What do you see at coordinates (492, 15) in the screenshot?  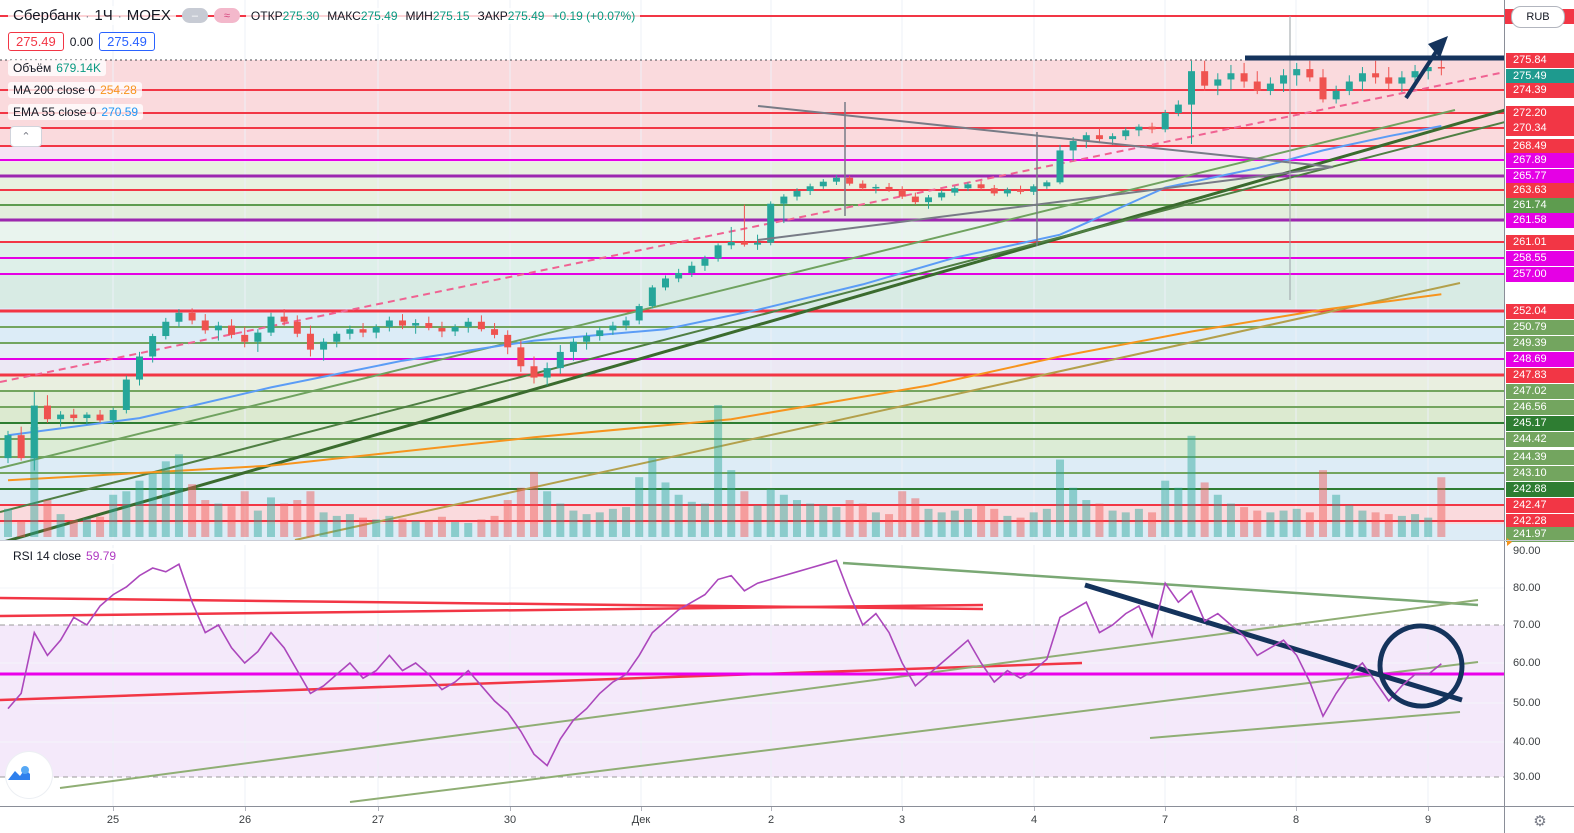 I see `close-label: ЗАКР` at bounding box center [492, 15].